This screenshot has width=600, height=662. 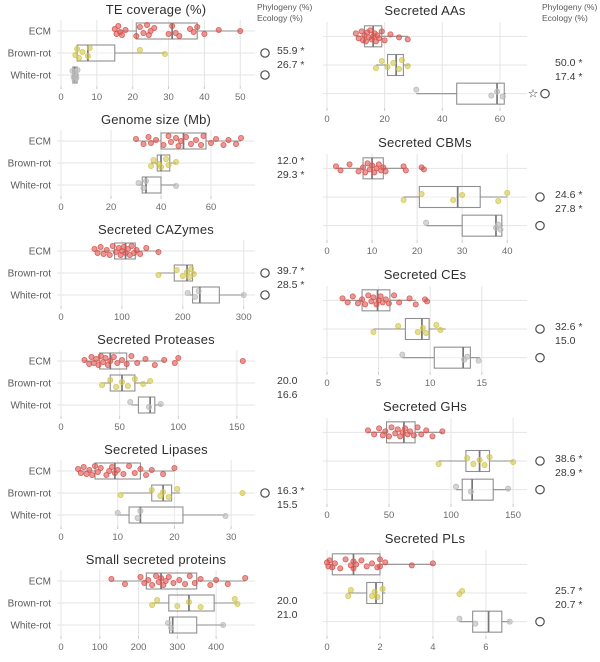 I want to click on x-tick-label: 40, so click(x=442, y=119).